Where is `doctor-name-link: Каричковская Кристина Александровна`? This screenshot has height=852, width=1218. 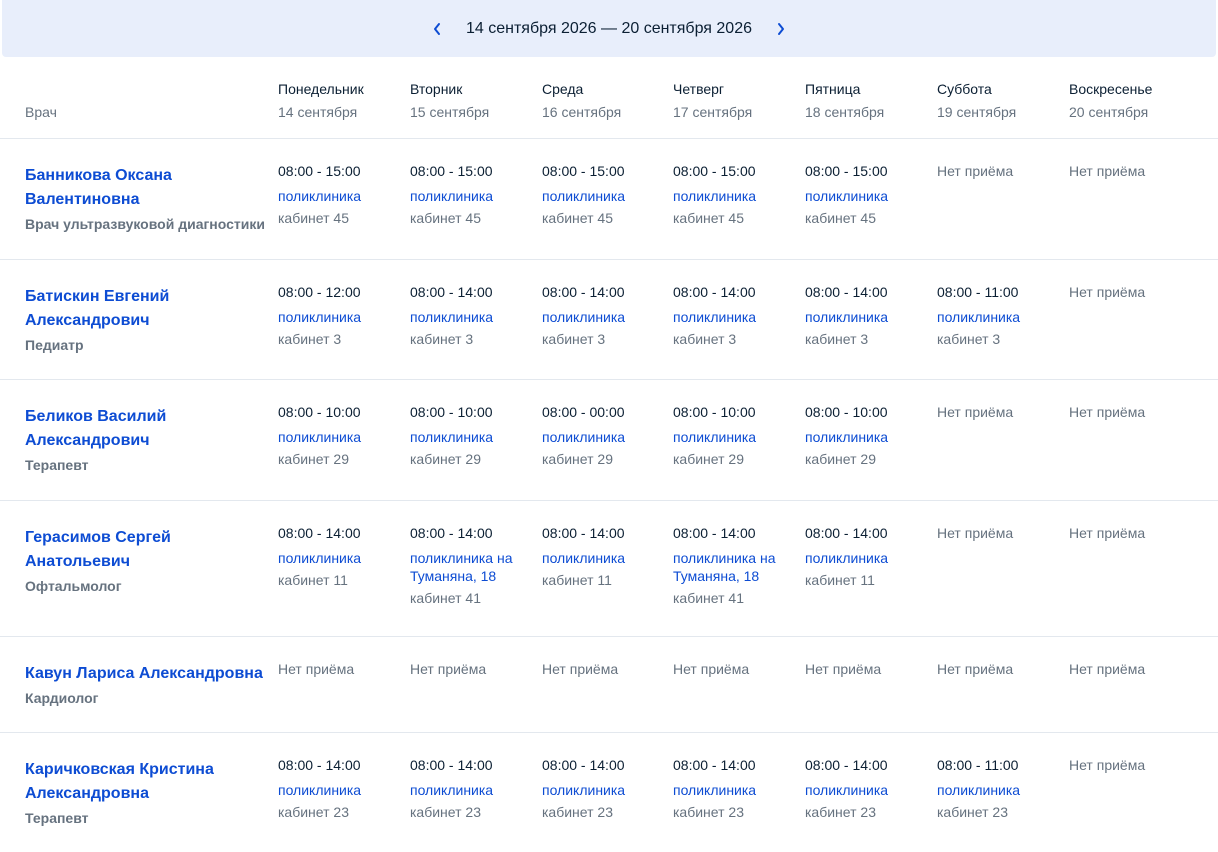 doctor-name-link: Каричковская Кристина Александровна is located at coordinates (145, 782).